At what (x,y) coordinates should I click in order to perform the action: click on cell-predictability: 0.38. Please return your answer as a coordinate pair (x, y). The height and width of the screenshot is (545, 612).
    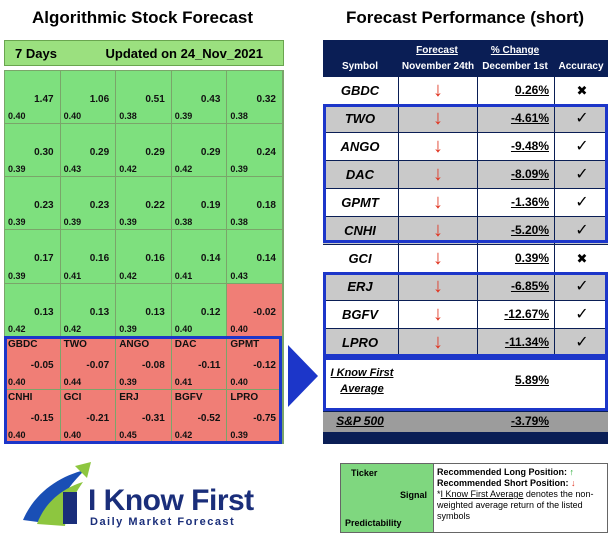
    Looking at the image, I should click on (128, 116).